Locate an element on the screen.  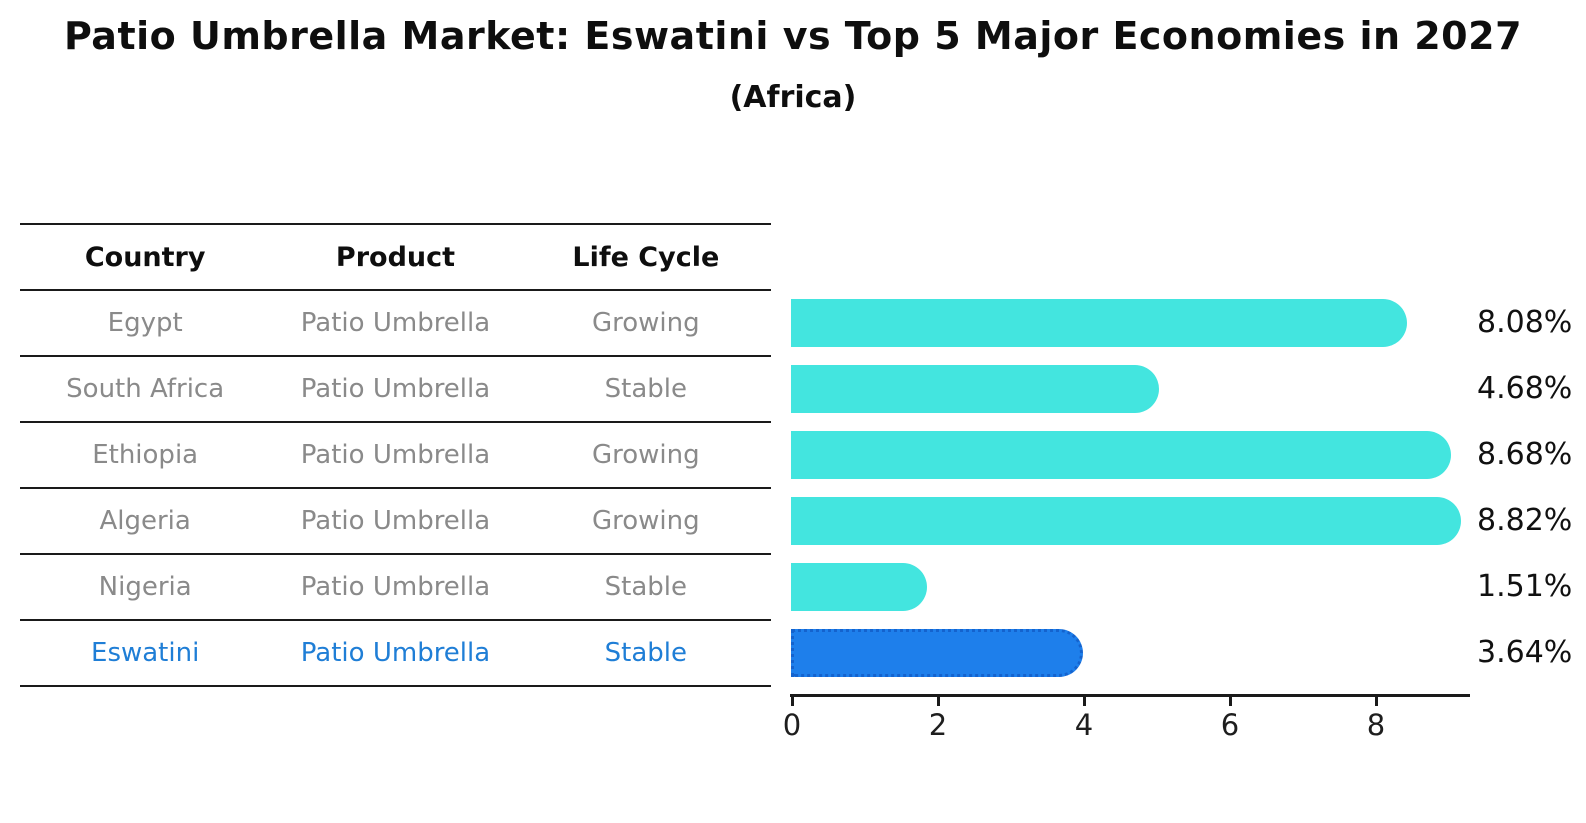
value-label-eswatini: 3.64% is located at coordinates (1525, 652).